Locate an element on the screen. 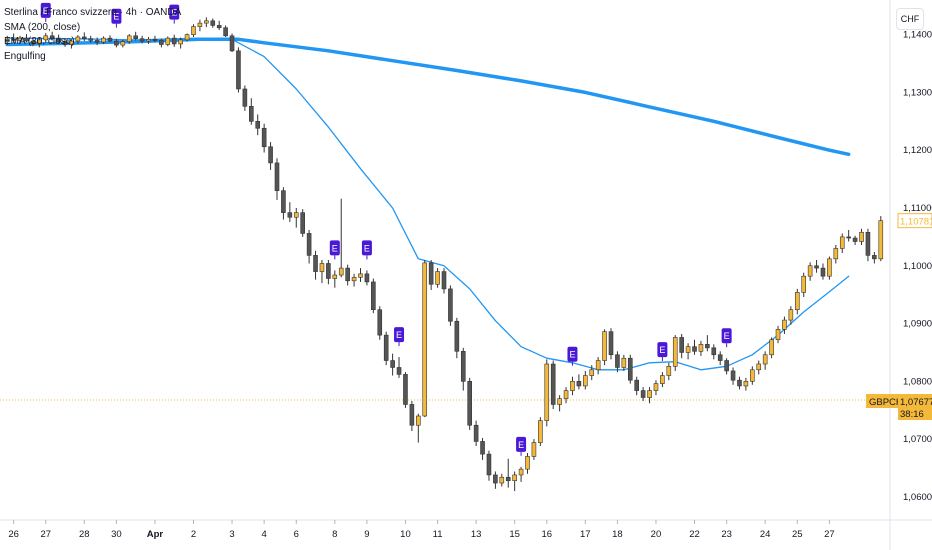 The image size is (932, 550). time-tick-label: 22 is located at coordinates (694, 534).